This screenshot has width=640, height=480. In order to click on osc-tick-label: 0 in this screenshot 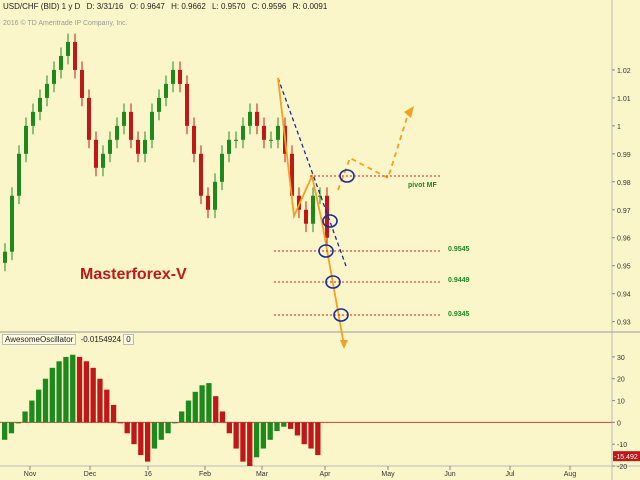, I will do `click(619, 423)`.